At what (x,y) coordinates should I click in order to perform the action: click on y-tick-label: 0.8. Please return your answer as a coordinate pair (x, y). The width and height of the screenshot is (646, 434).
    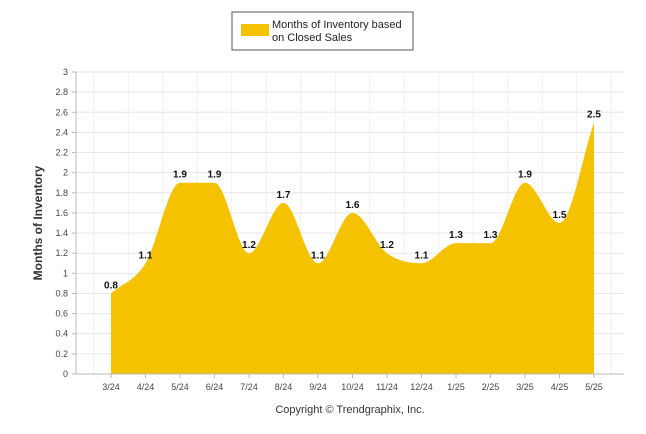
    Looking at the image, I should click on (61, 293).